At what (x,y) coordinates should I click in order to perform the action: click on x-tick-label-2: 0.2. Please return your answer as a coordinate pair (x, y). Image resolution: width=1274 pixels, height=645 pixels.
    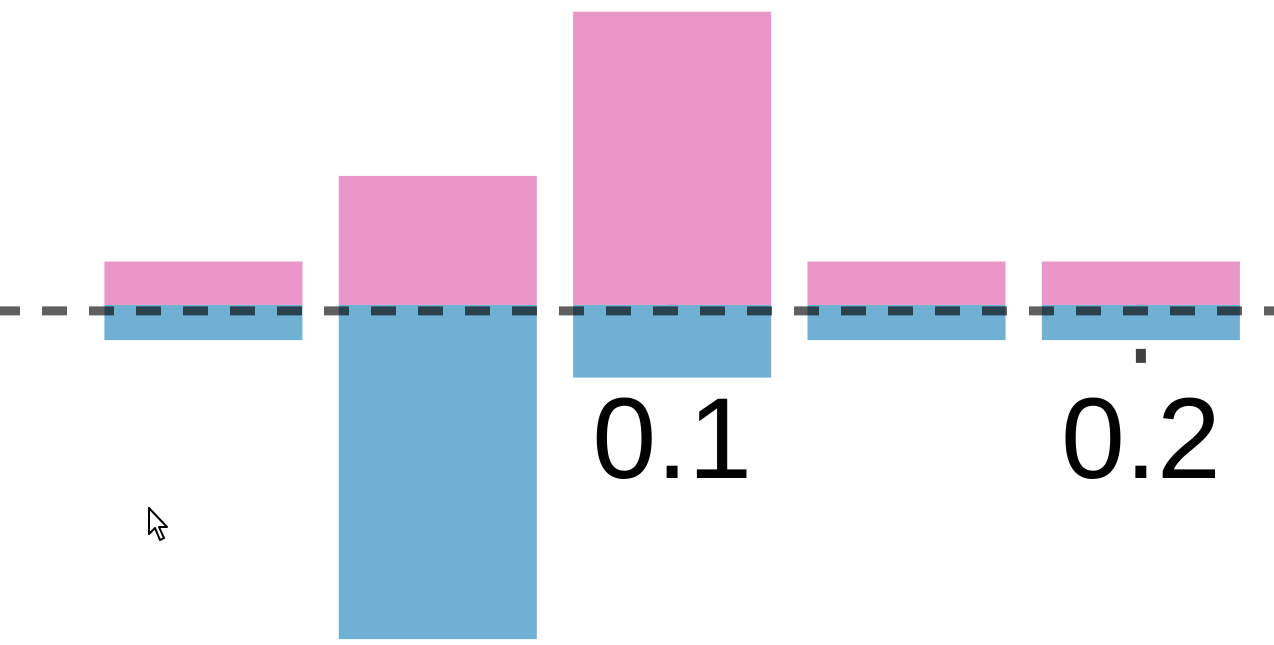
    Looking at the image, I should click on (1141, 439).